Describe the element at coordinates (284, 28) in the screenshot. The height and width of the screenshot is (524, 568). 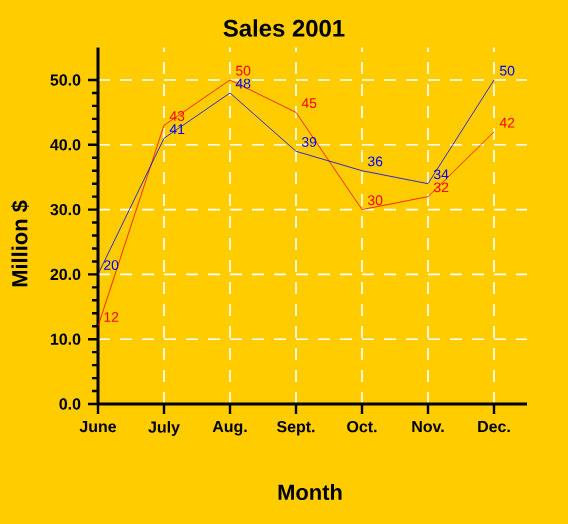
I see `chart-title: Sales 2001` at that location.